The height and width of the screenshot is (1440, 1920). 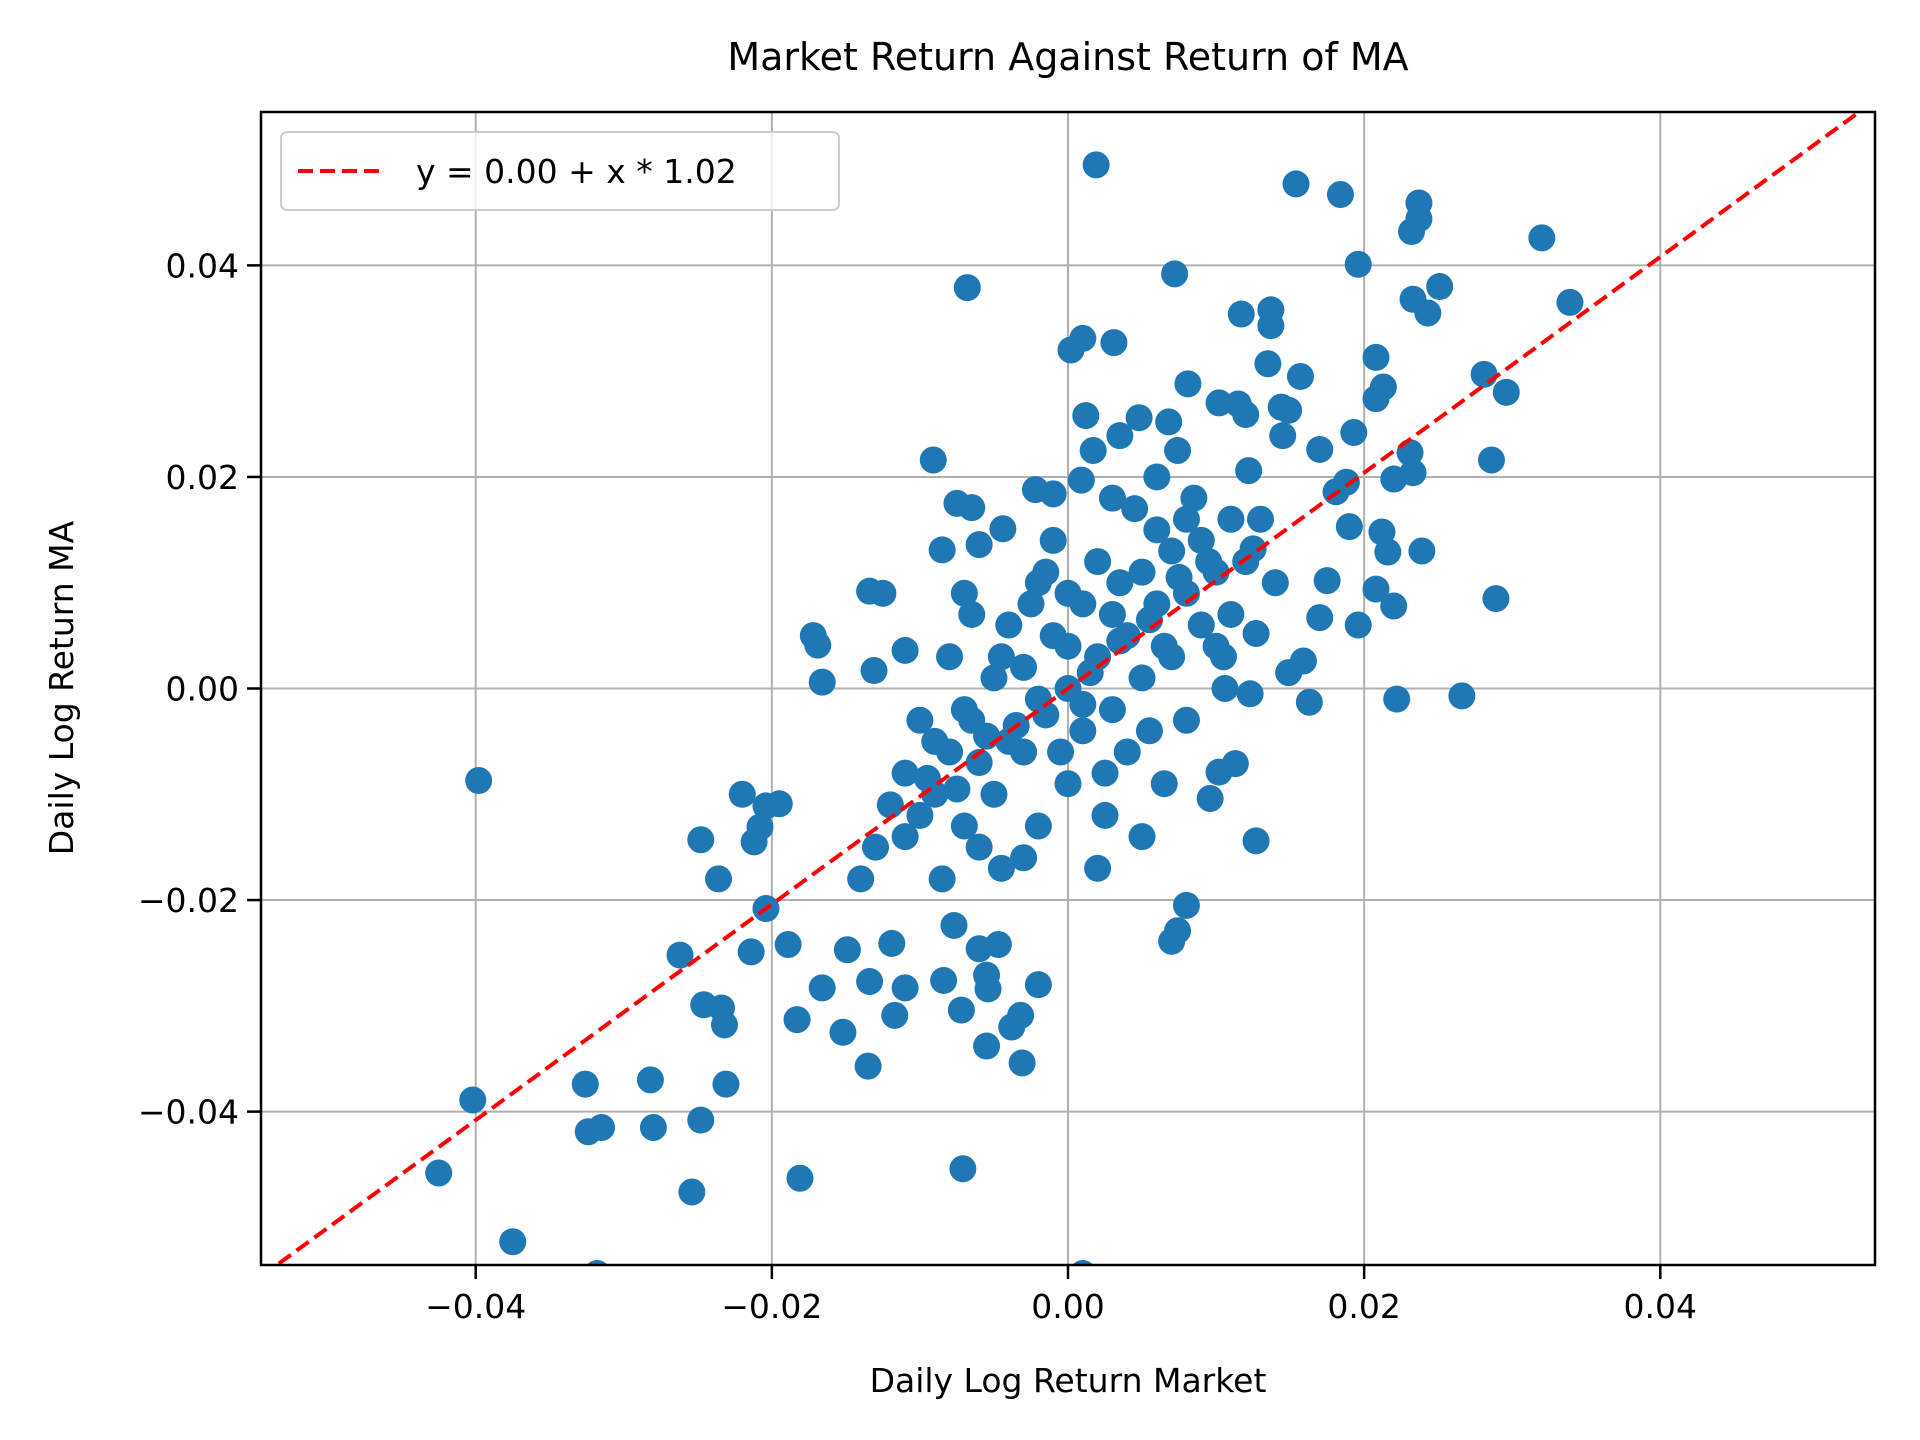 I want to click on y-tick-label: −0.04, so click(x=188, y=1112).